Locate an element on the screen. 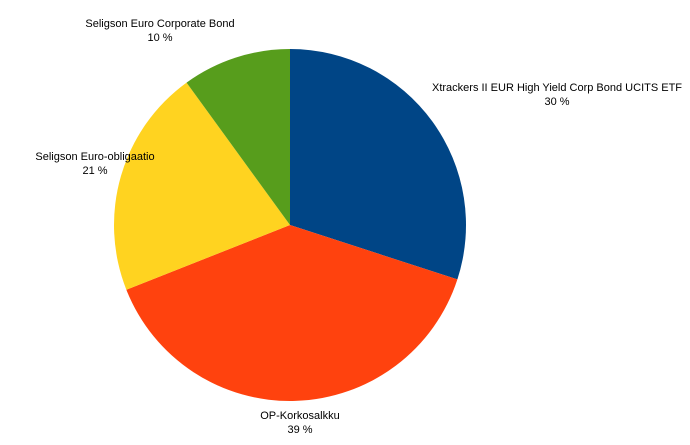  slice-value-label: 30 % is located at coordinates (556, 102).